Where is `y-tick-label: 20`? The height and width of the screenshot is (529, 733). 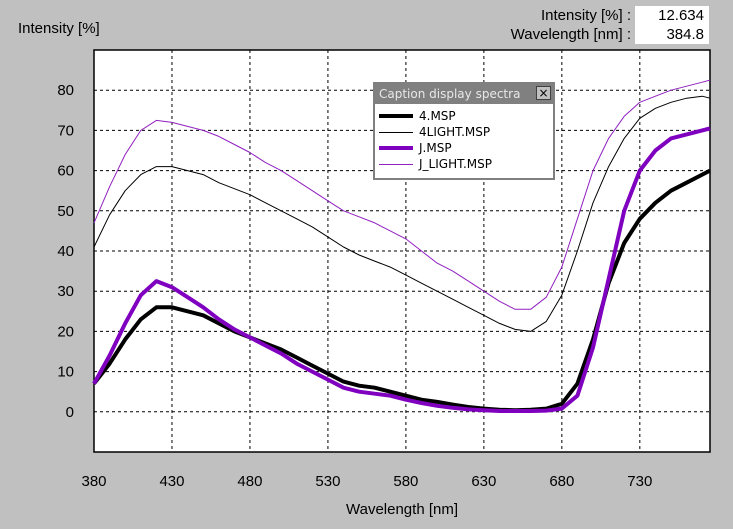
y-tick-label: 20 is located at coordinates (65, 331).